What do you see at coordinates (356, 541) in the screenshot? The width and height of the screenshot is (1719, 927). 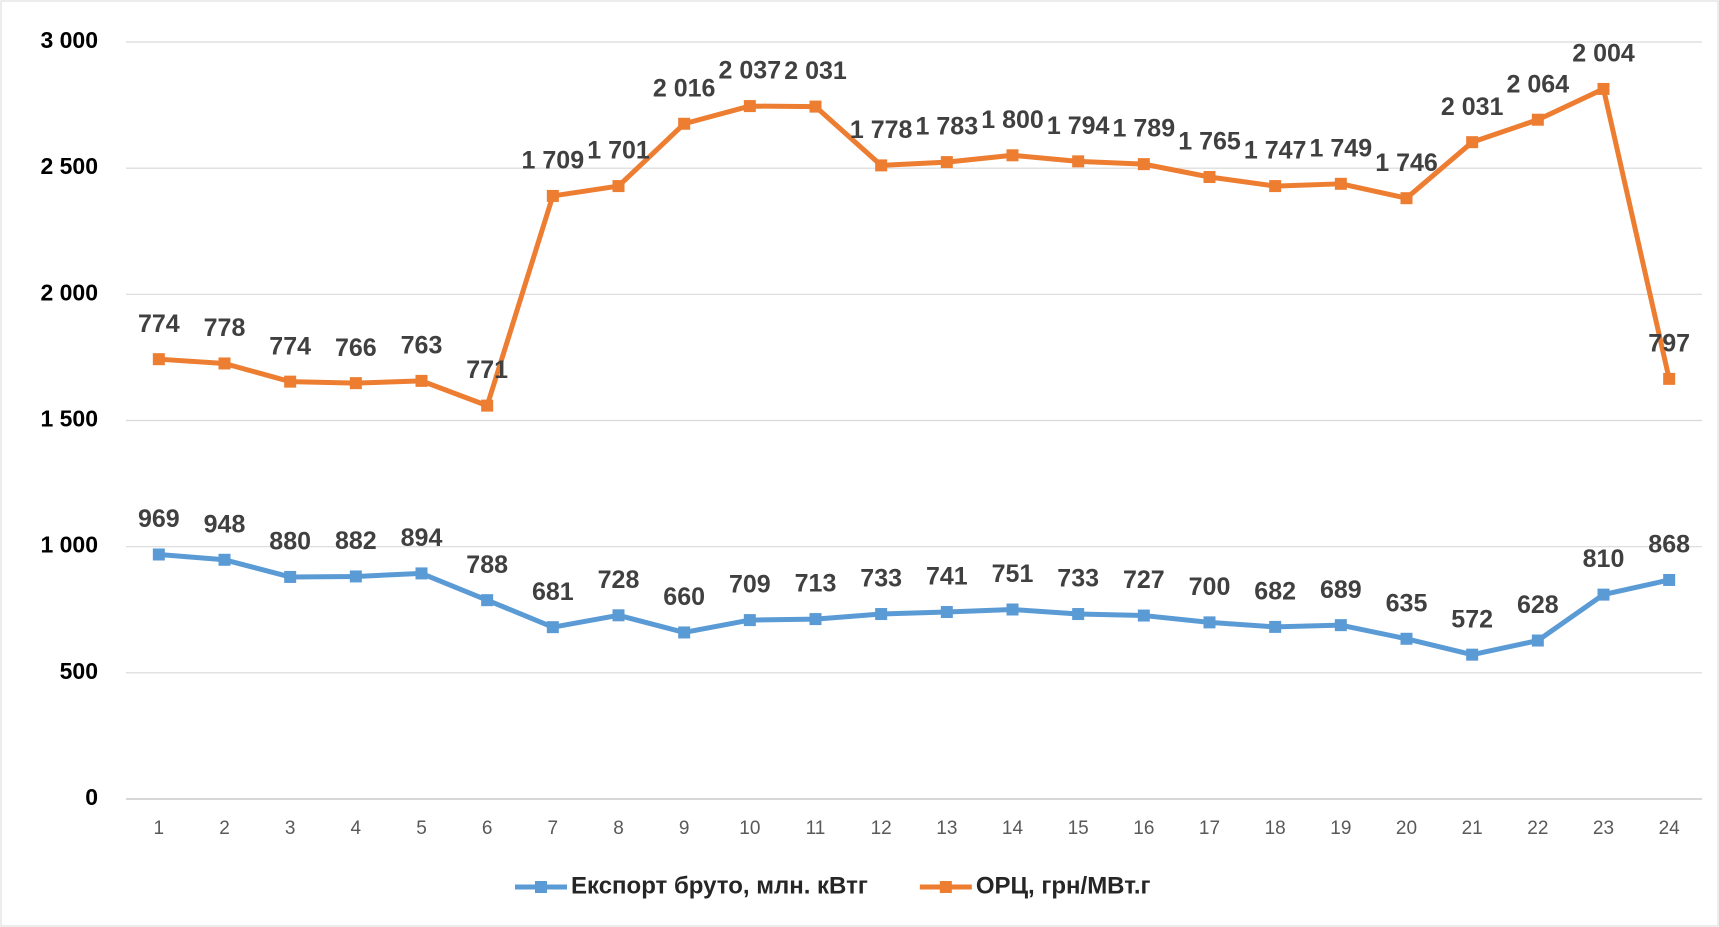 I see `data-label: 882` at bounding box center [356, 541].